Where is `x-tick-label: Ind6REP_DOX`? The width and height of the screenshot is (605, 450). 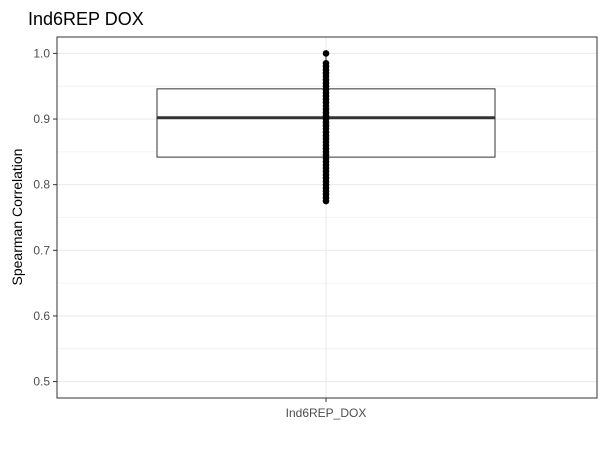
x-tick-label: Ind6REP_DOX is located at coordinates (326, 413).